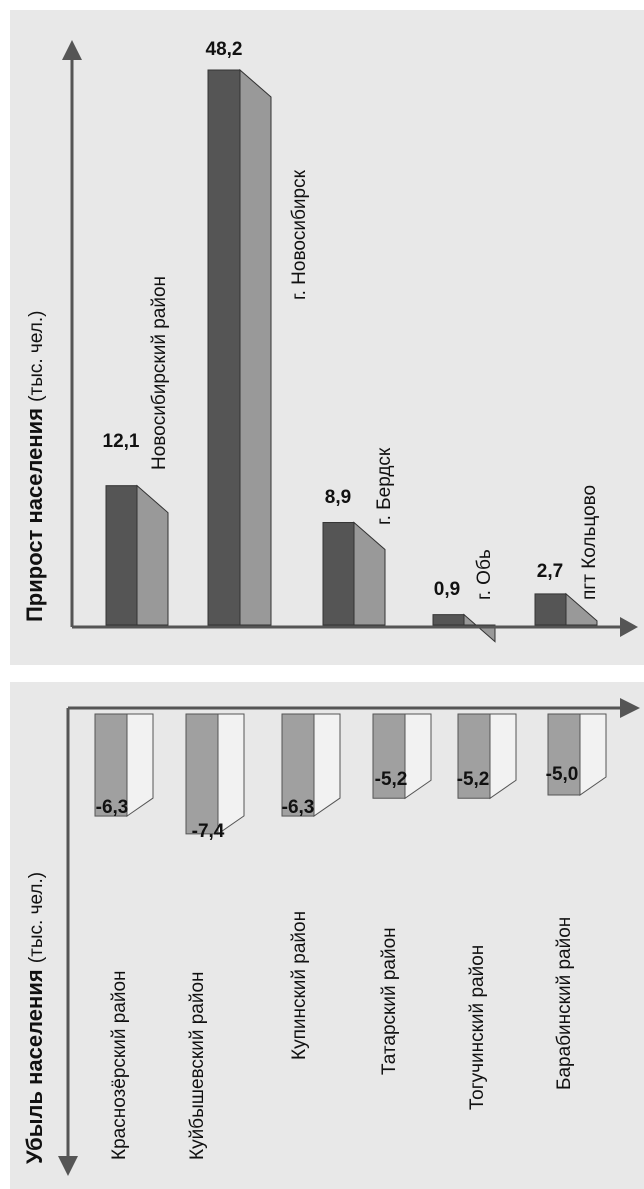  What do you see at coordinates (630, 708) in the screenshot?
I see `decline-x-axis-arrow` at bounding box center [630, 708].